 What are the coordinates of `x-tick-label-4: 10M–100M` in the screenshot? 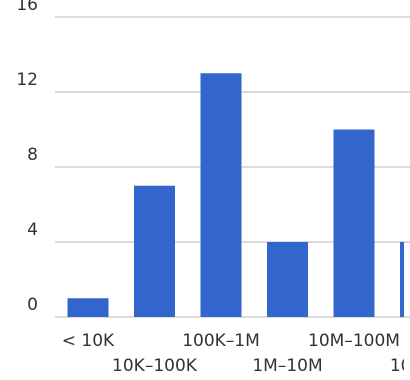 It's located at (354, 341).